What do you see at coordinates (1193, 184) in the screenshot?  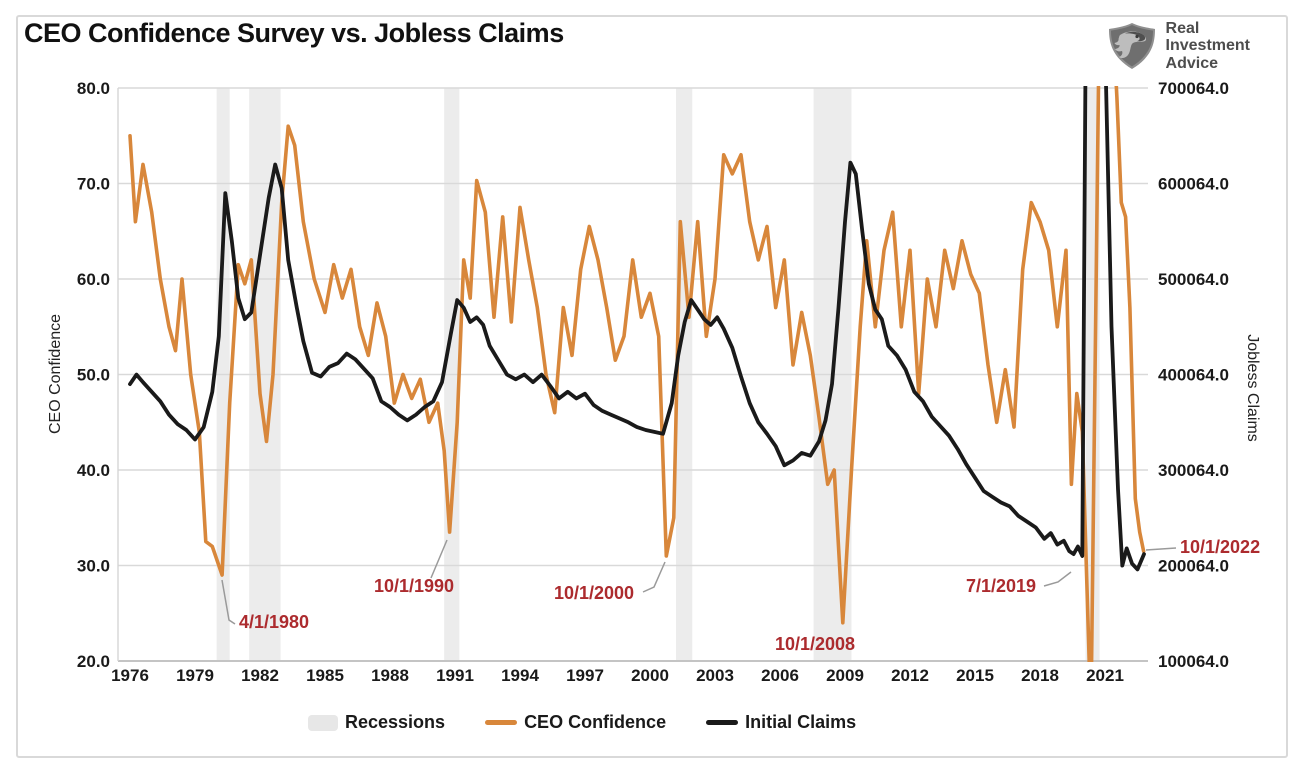 I see `svg-text: 600064.0` at bounding box center [1193, 184].